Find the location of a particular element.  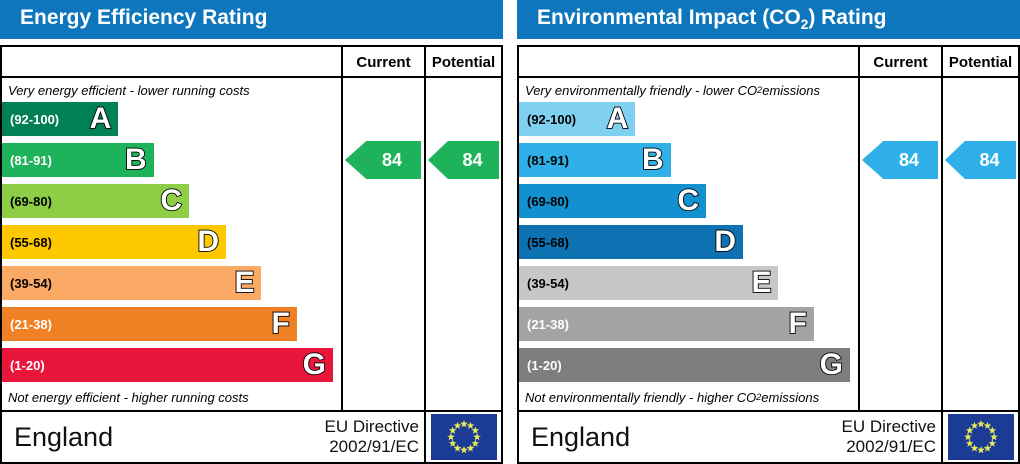

chart-title: Energy Efficiency Rating is located at coordinates (144, 18).